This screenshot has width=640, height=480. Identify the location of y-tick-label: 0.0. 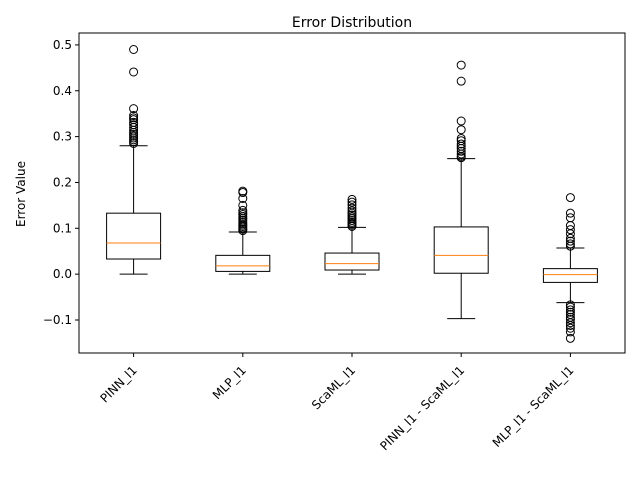
(62, 274).